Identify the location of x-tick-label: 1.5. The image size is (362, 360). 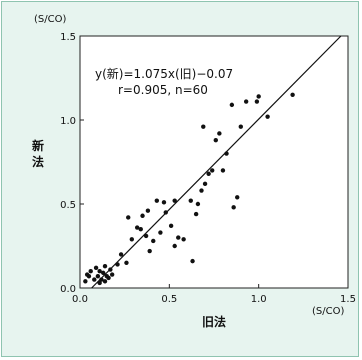
(348, 299).